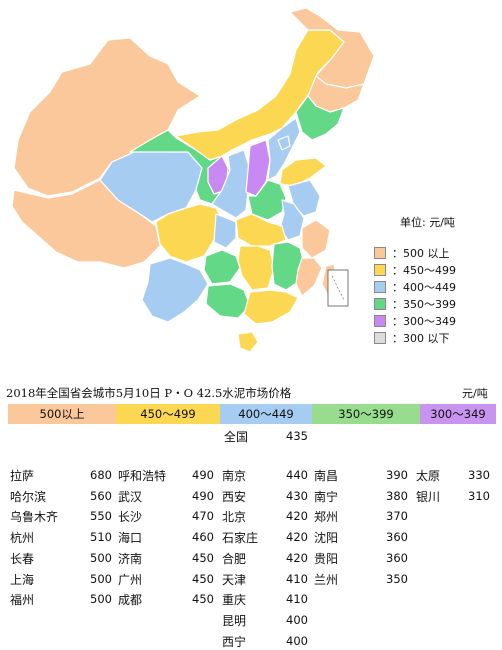 The image size is (502, 650). I want to click on band-header: 500以上, so click(62, 414).